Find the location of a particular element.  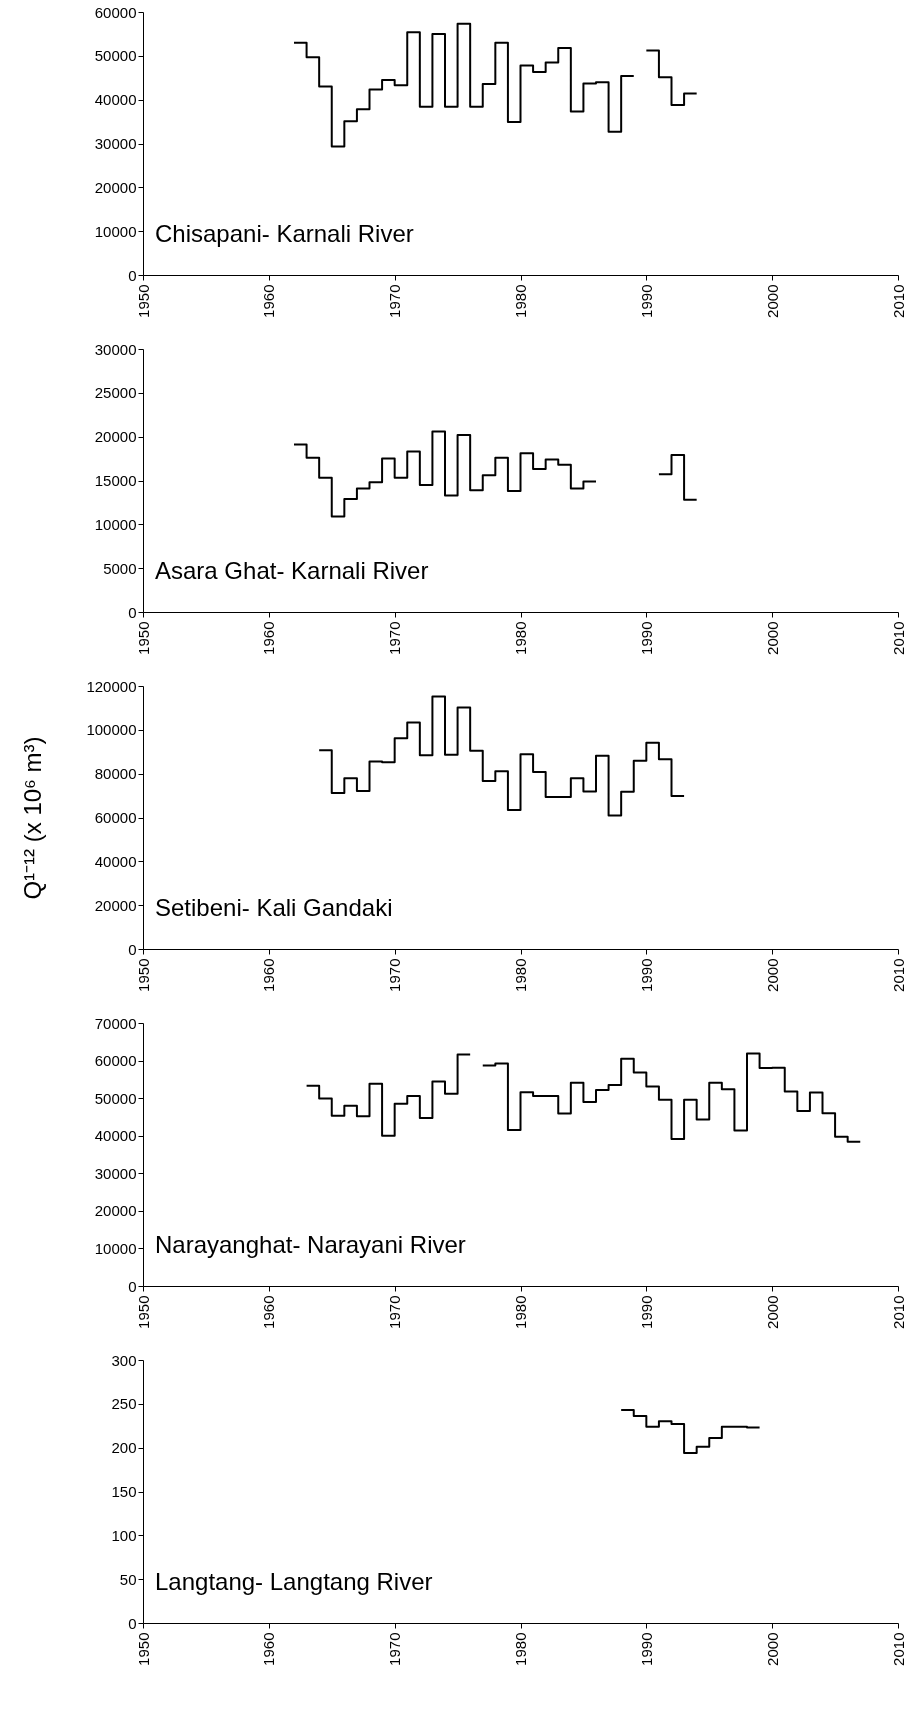

y-tick-label: 80000 is located at coordinates (115, 774).